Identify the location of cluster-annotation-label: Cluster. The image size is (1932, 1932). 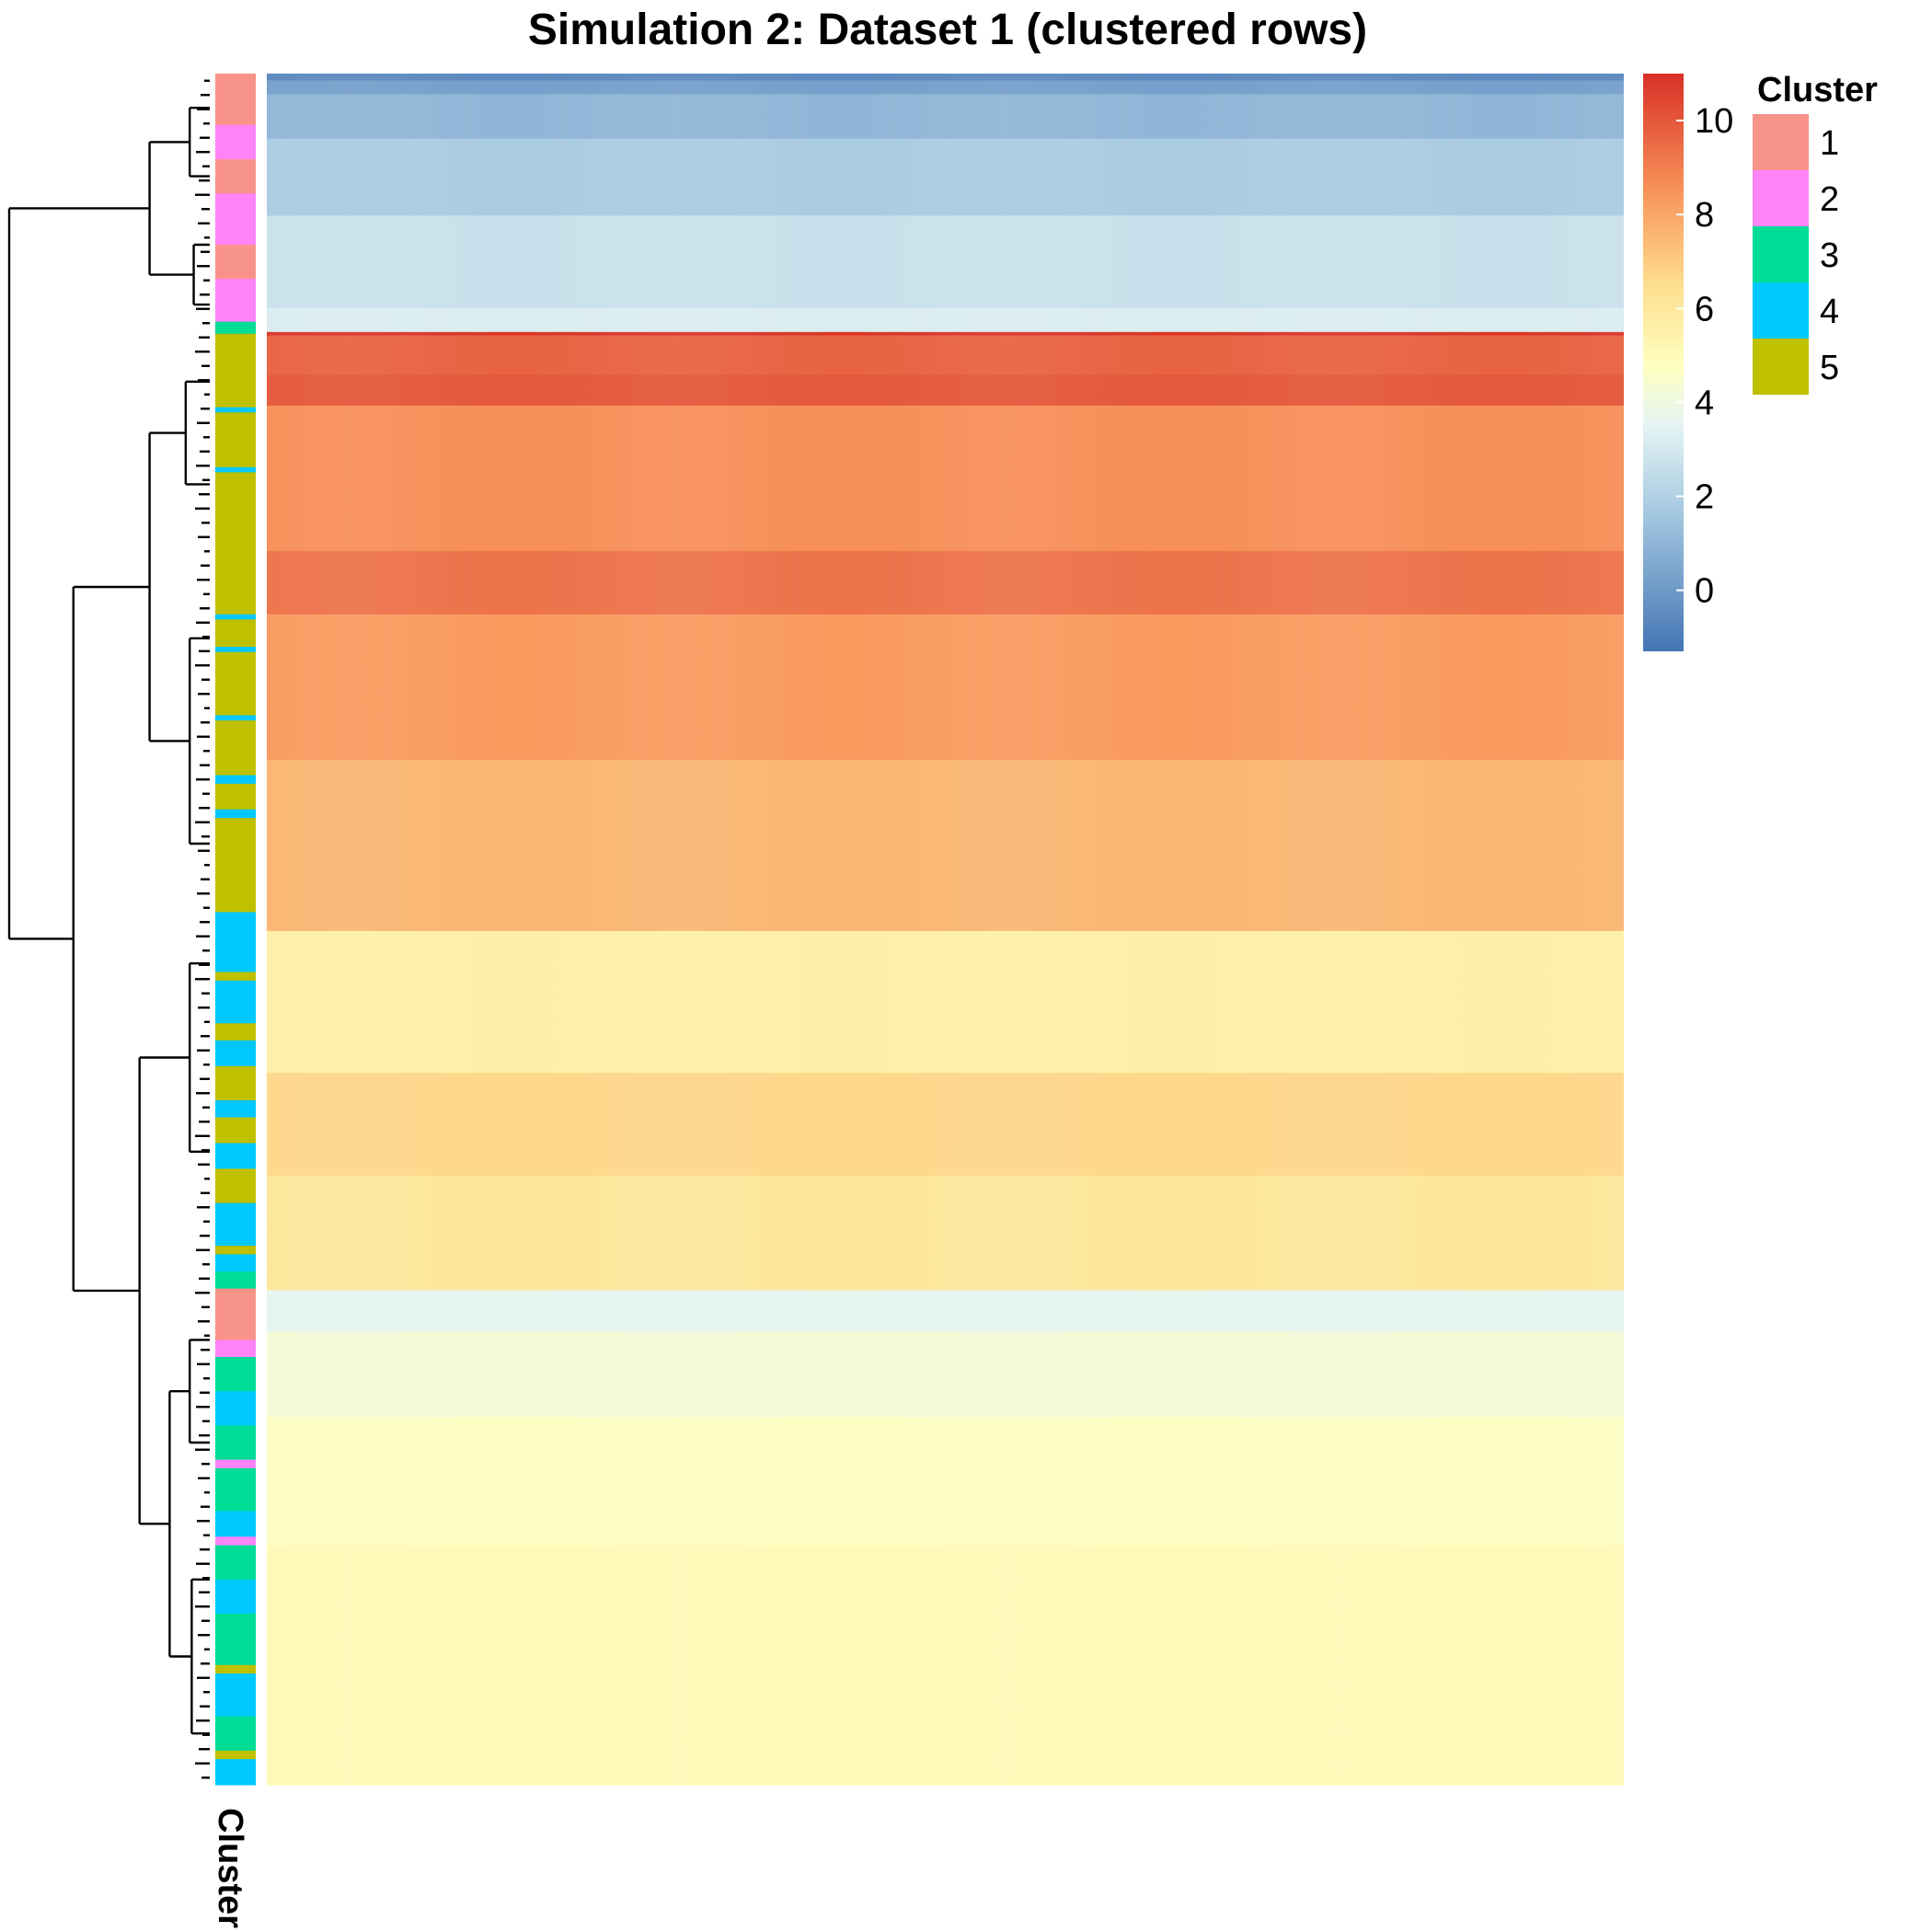
(230, 1868).